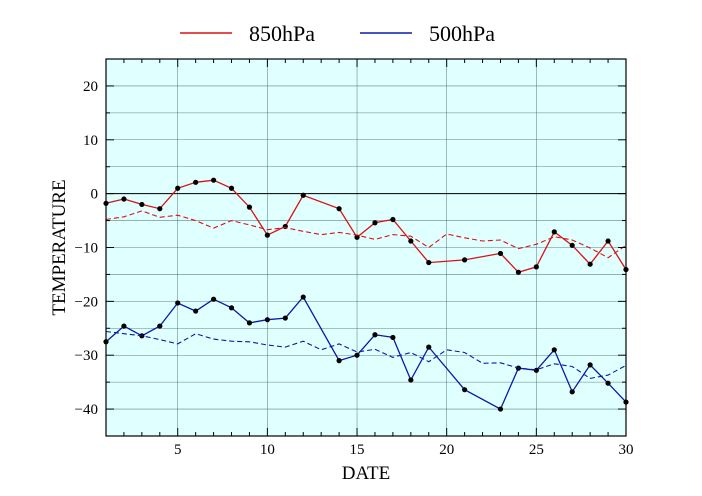  I want to click on x-tick-label: 25, so click(536, 450).